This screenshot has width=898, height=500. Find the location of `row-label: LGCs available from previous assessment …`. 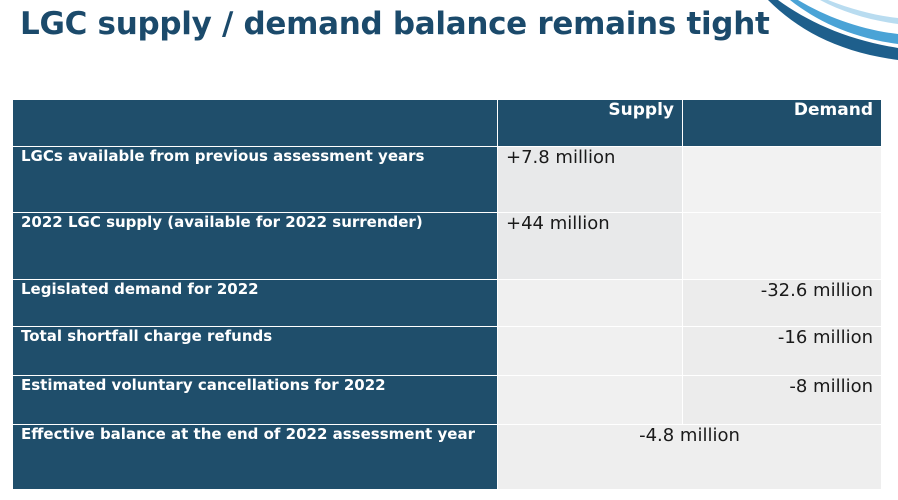

row-label: LGCs available from previous assessment … is located at coordinates (255, 179).